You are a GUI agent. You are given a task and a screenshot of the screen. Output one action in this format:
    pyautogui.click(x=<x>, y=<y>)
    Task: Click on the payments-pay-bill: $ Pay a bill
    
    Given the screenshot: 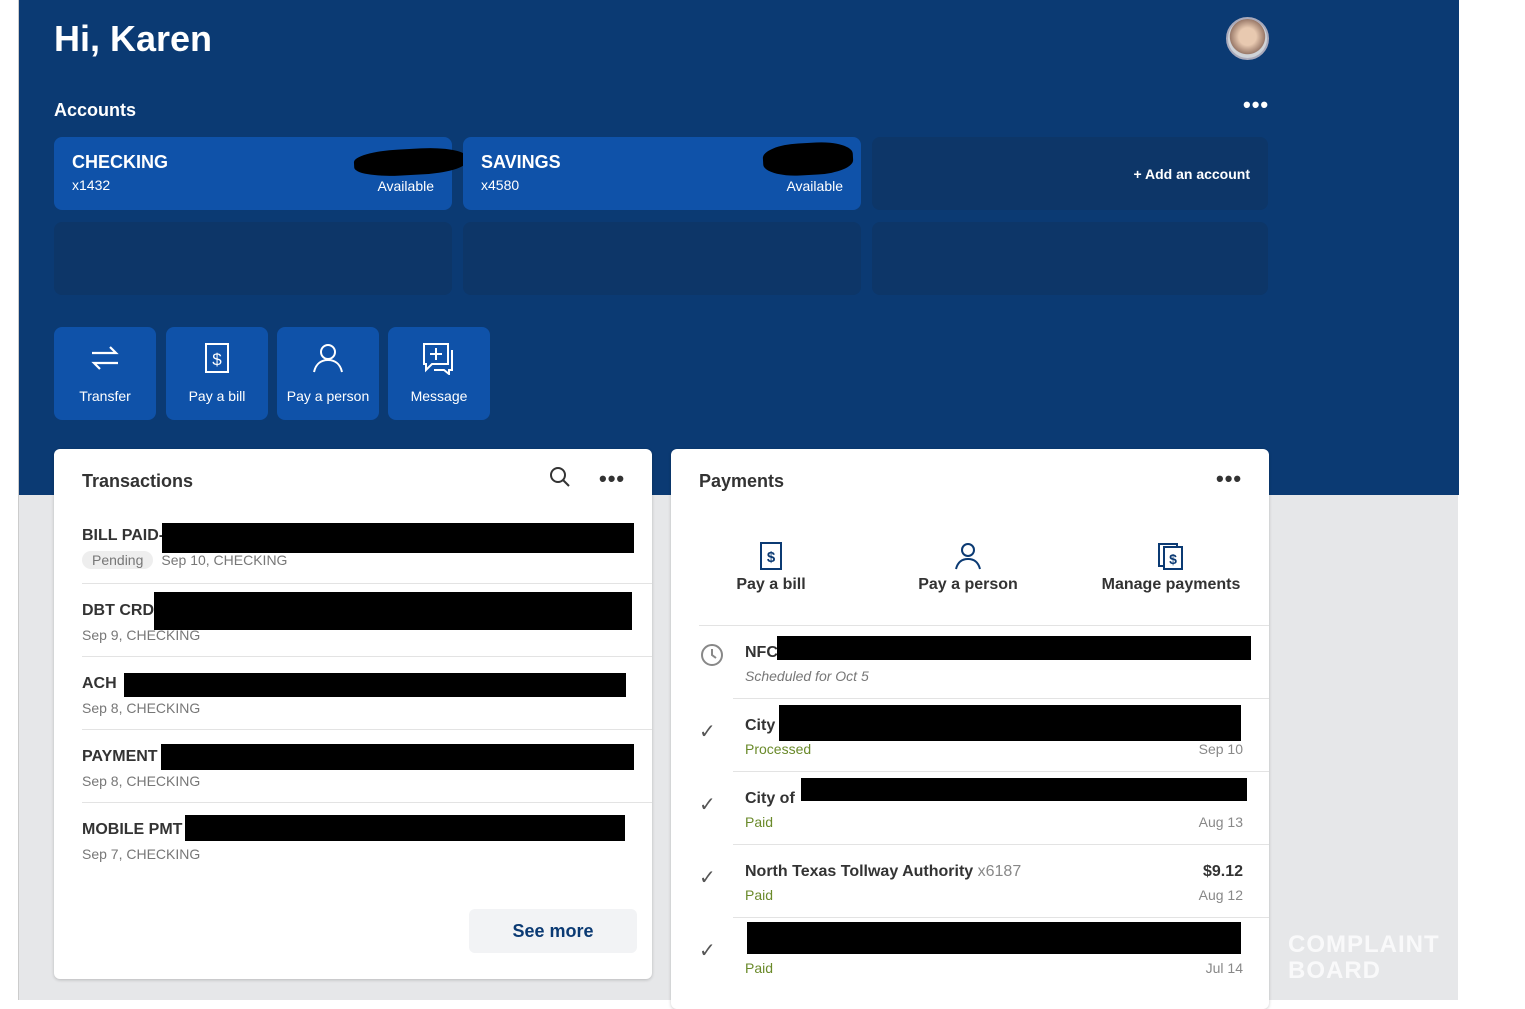 What is the action you would take?
    pyautogui.click(x=771, y=567)
    